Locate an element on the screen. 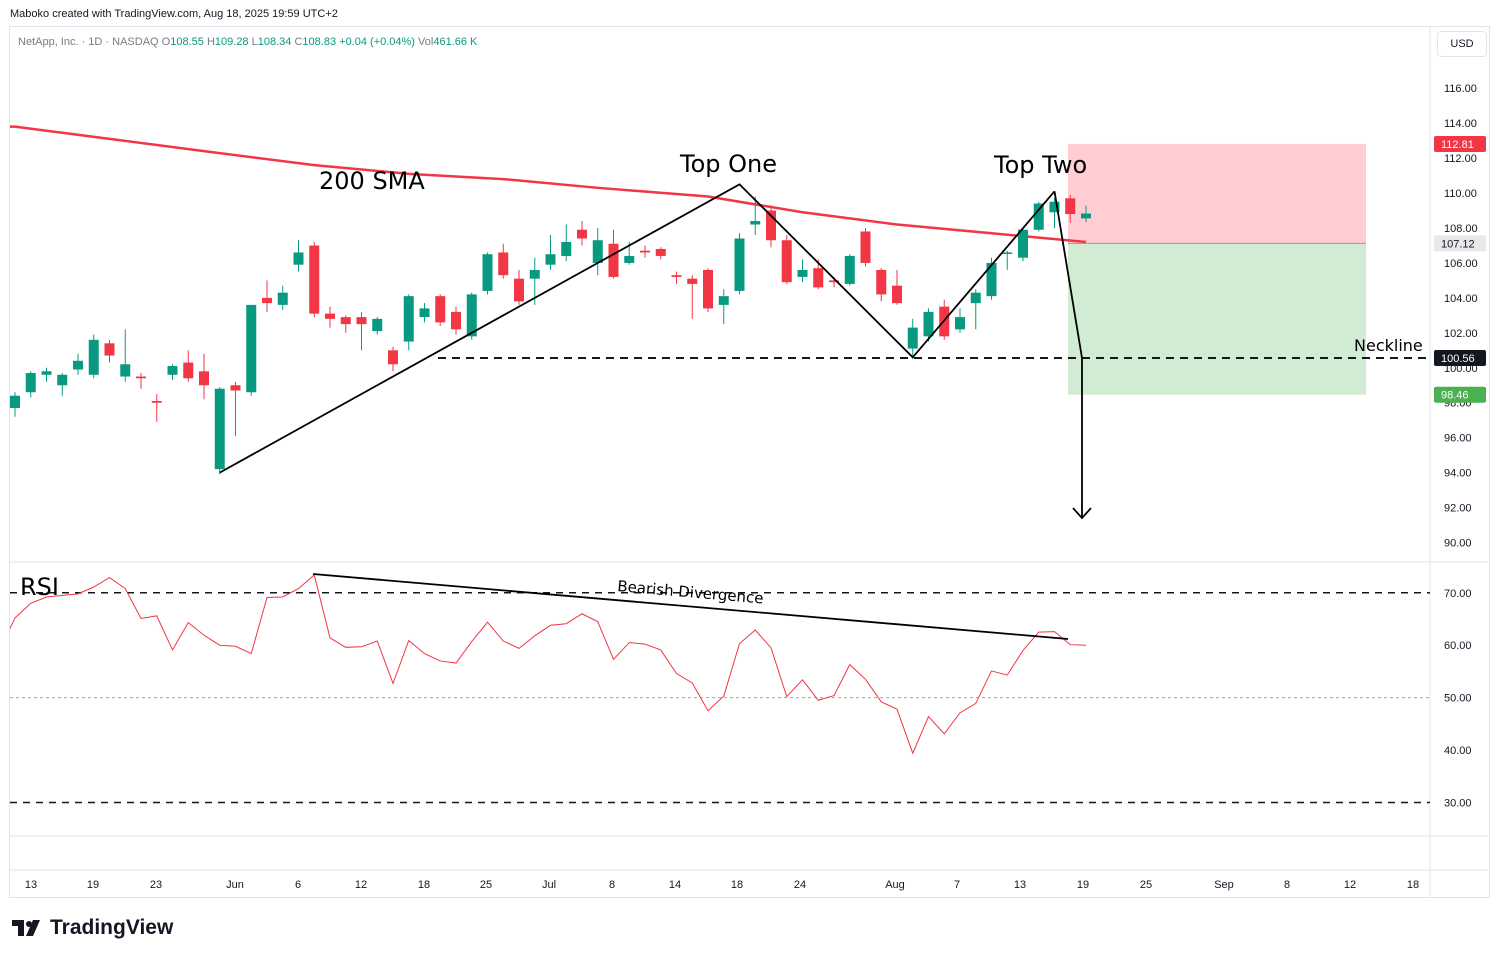 This screenshot has height=958, width=1500. open-label: O is located at coordinates (166, 42).